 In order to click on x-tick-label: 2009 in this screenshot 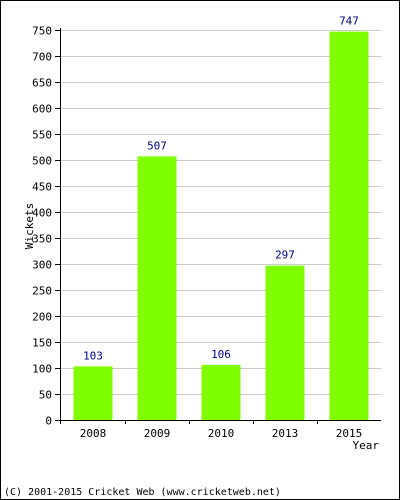, I will do `click(157, 433)`.